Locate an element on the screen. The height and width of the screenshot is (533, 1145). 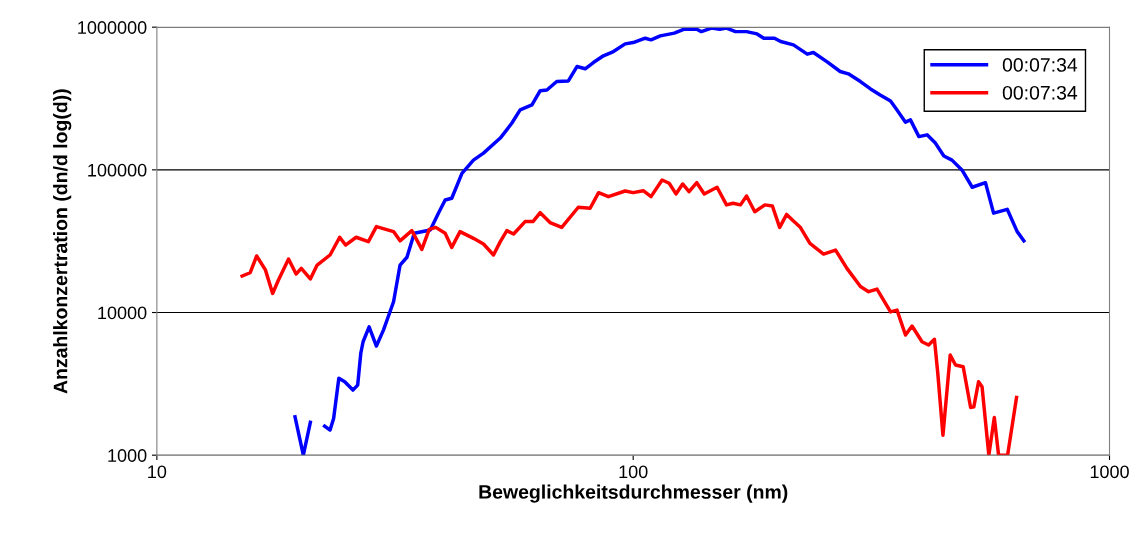
y-axis-title: Anzahlkonzertration (dn/d log(d)) is located at coordinates (62, 241).